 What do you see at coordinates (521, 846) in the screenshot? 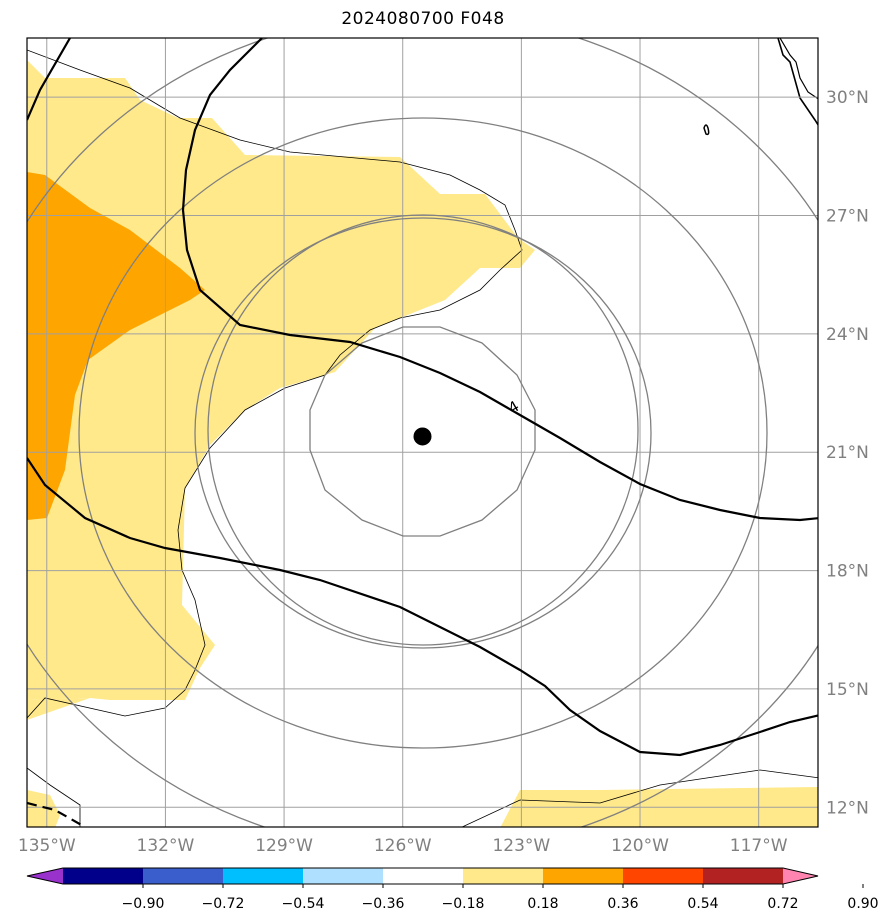
I see `longitude-label: 123°W` at bounding box center [521, 846].